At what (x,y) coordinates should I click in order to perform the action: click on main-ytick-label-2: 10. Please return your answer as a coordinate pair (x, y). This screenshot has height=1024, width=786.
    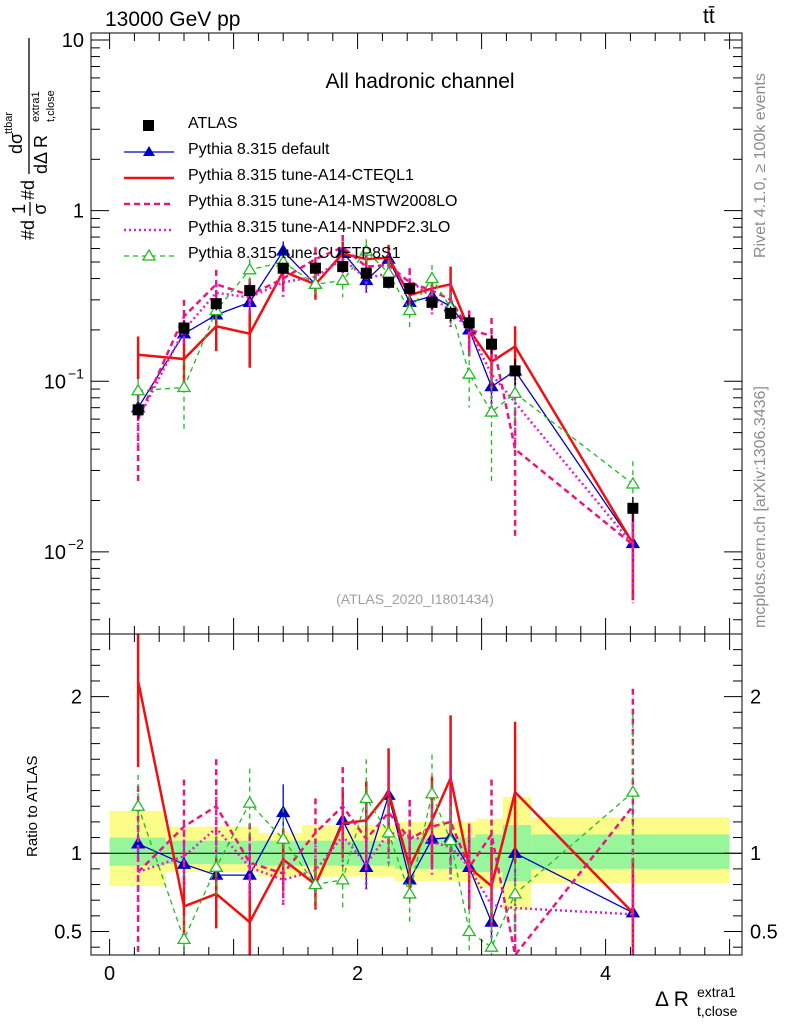
    Looking at the image, I should click on (55, 382).